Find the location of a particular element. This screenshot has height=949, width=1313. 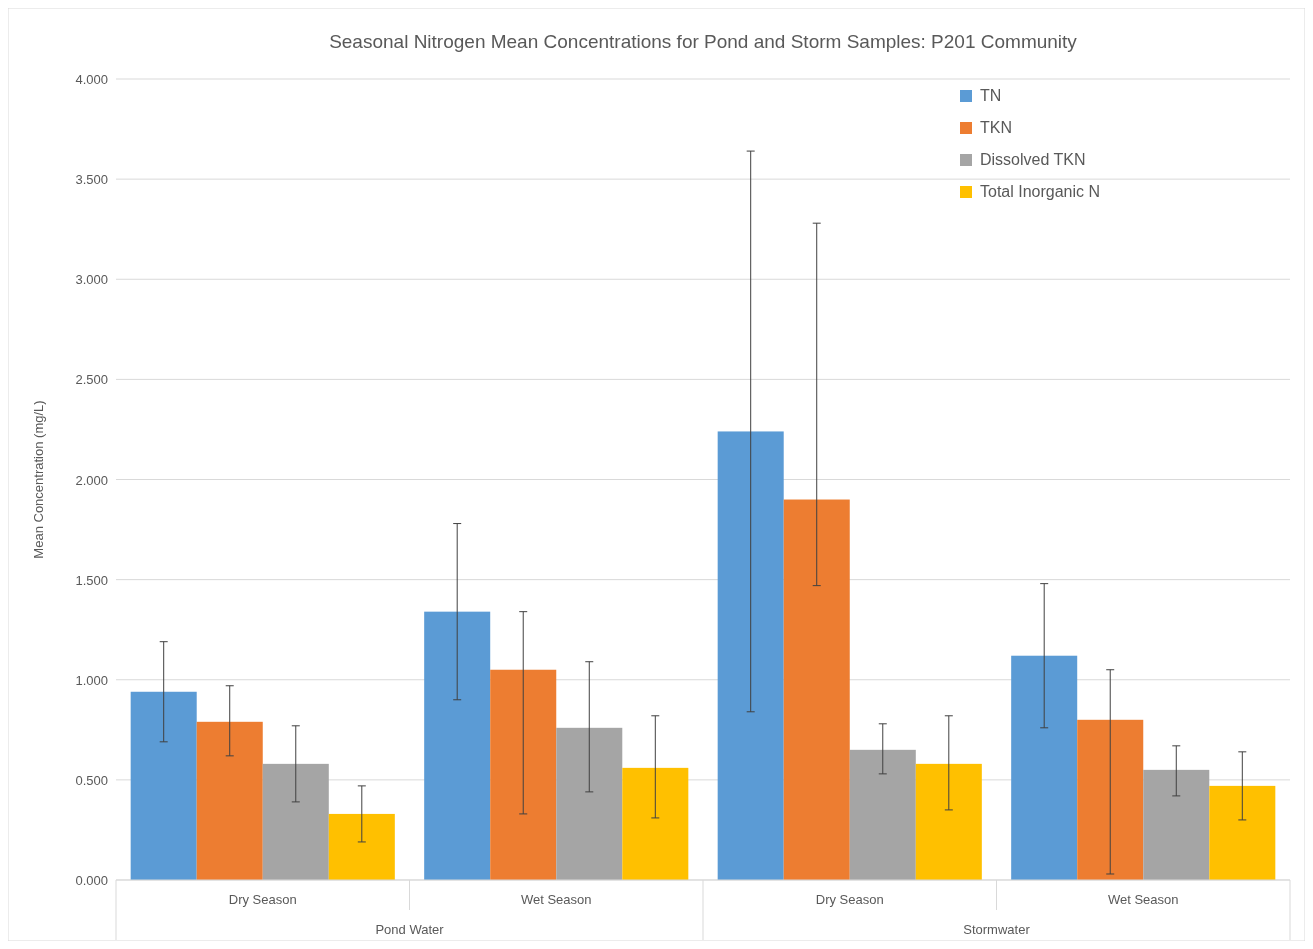

y-tick-label: 1.000 is located at coordinates (91, 680).